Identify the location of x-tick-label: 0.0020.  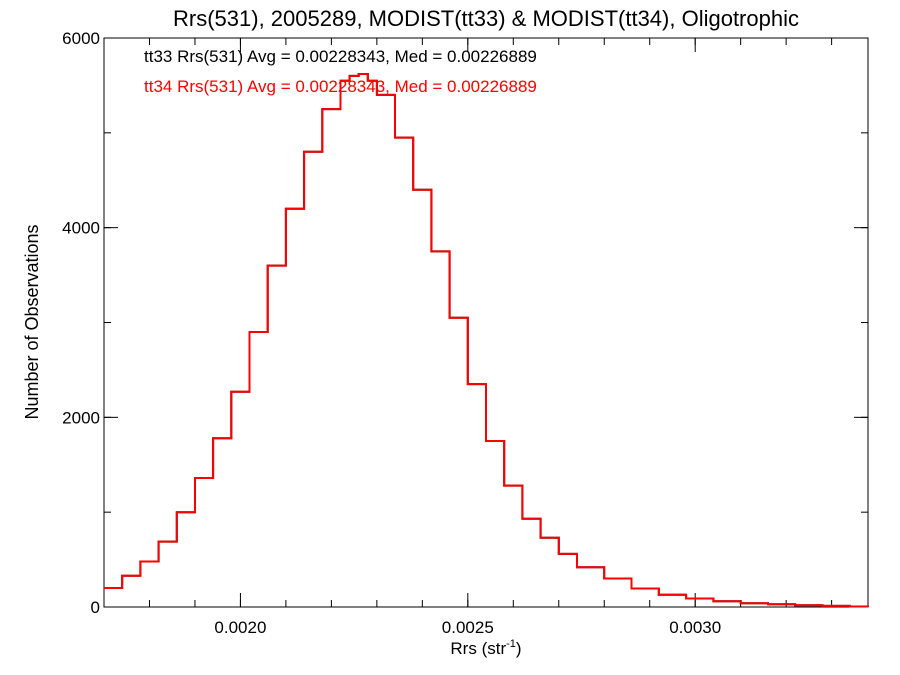
(240, 627).